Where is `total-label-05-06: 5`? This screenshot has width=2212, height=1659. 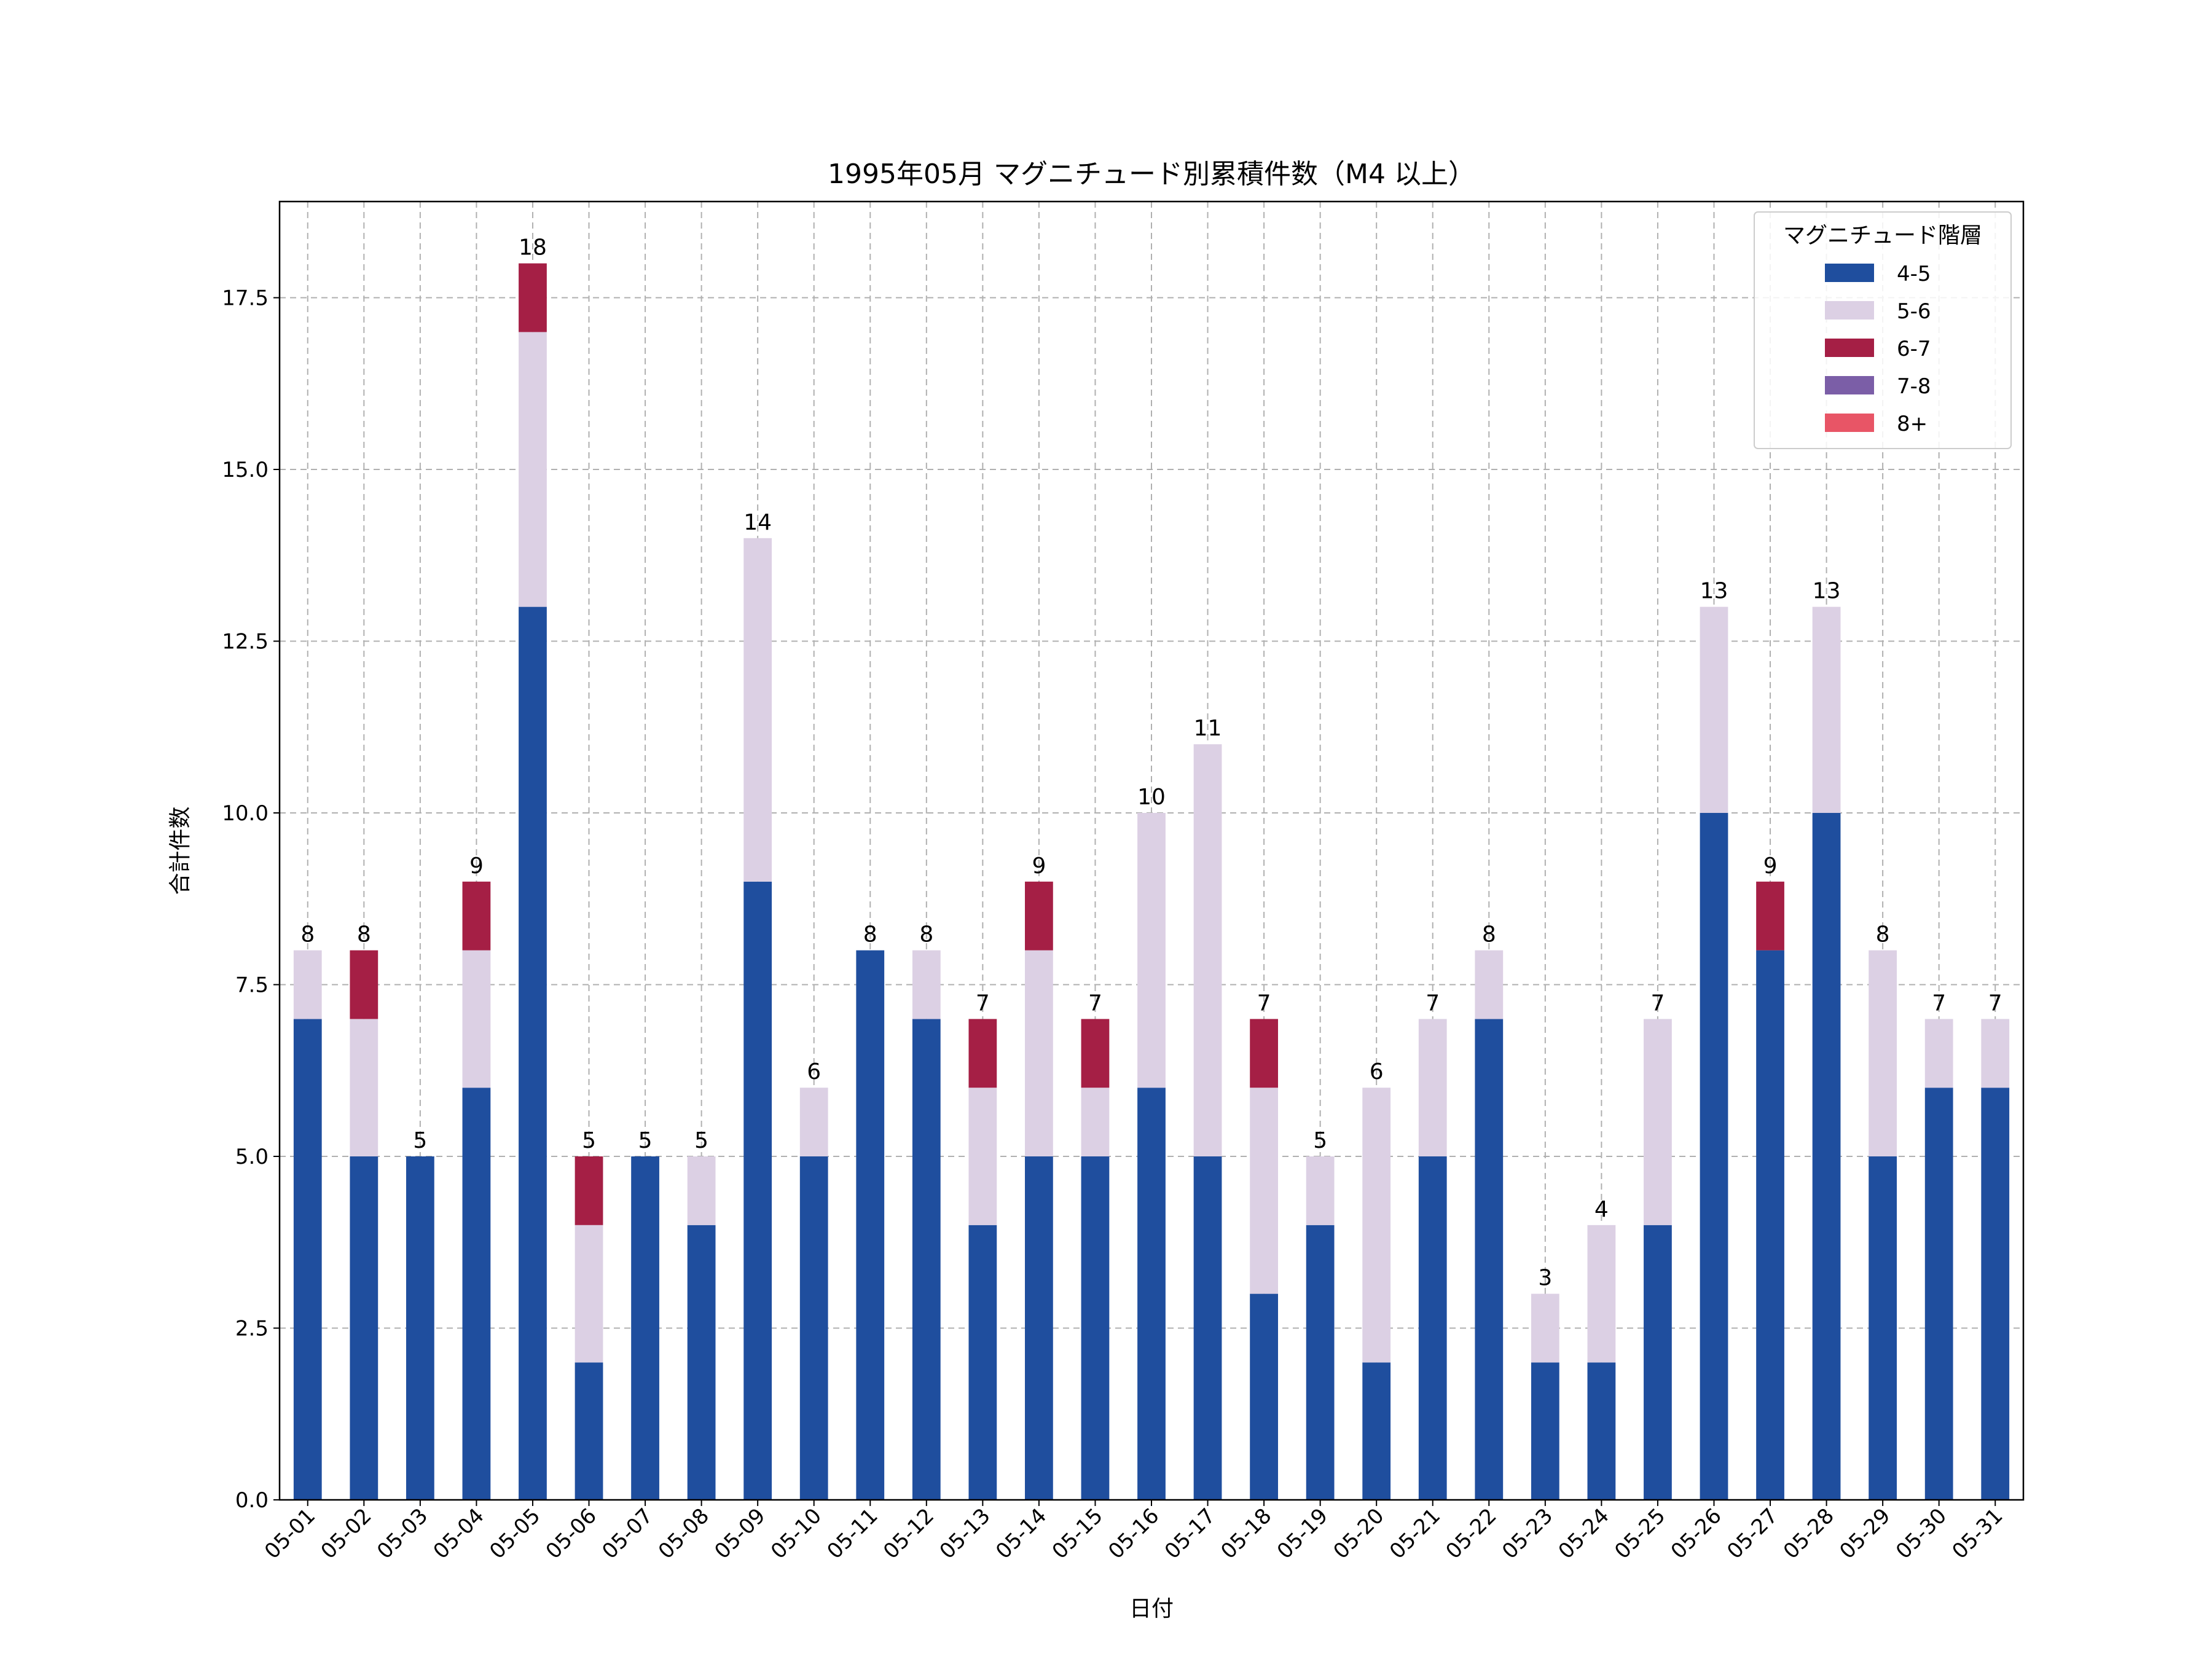 total-label-05-06: 5 is located at coordinates (589, 1140).